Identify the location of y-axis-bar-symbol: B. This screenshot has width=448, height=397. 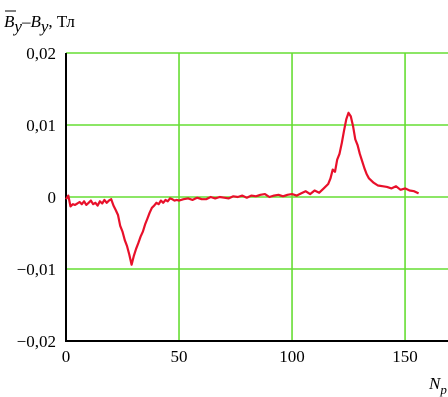
(9, 21).